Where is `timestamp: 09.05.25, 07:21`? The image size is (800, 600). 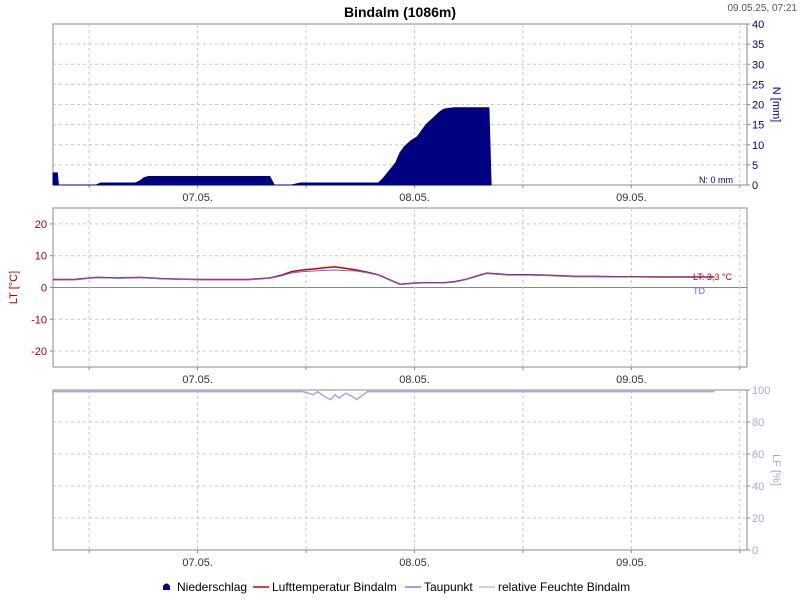
timestamp: 09.05.25, 07:21 is located at coordinates (762, 8).